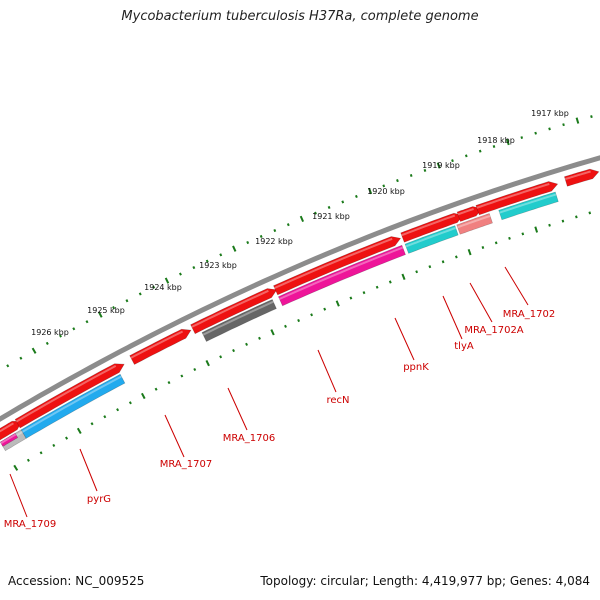 The height and width of the screenshot is (600, 600). What do you see at coordinates (30, 524) in the screenshot?
I see `gene-label-mra-1709: MRA_1709` at bounding box center [30, 524].